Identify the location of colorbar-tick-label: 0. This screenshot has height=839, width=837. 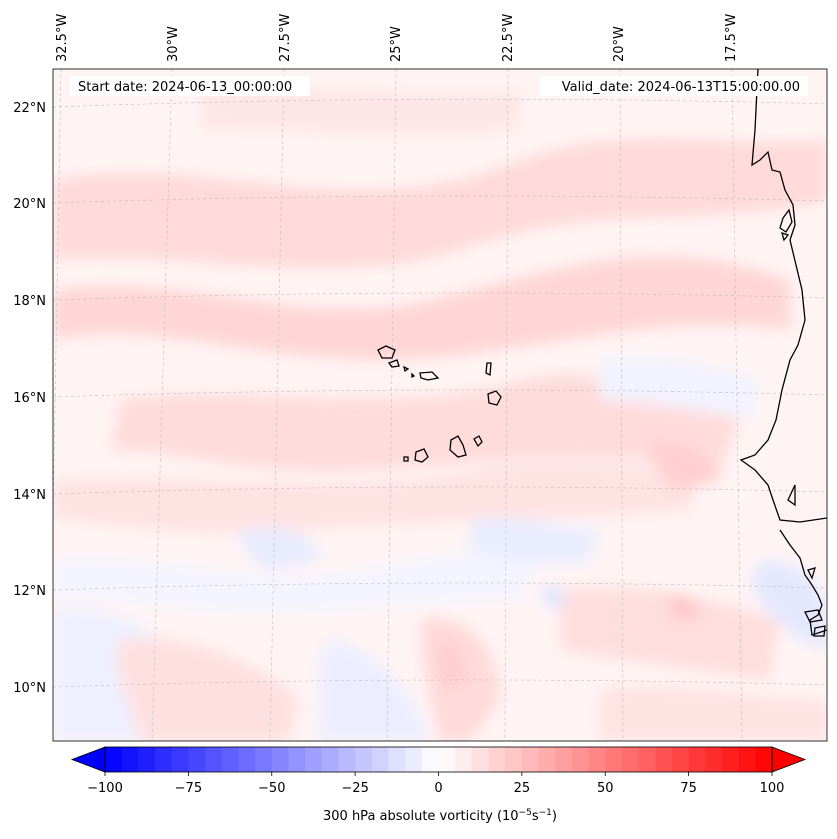
(438, 788).